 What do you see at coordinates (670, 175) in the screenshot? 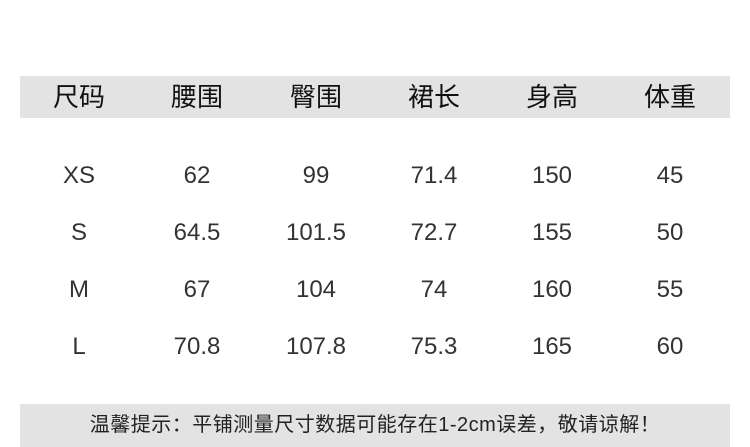
I see `table-cell: 45` at bounding box center [670, 175].